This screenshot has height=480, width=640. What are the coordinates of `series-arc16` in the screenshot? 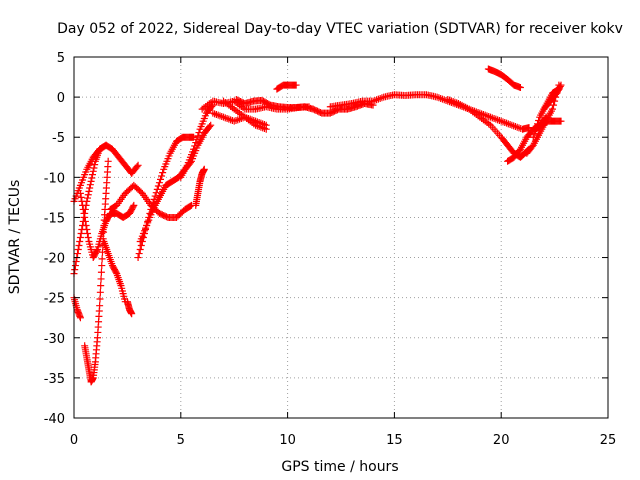 It's located at (304, 106).